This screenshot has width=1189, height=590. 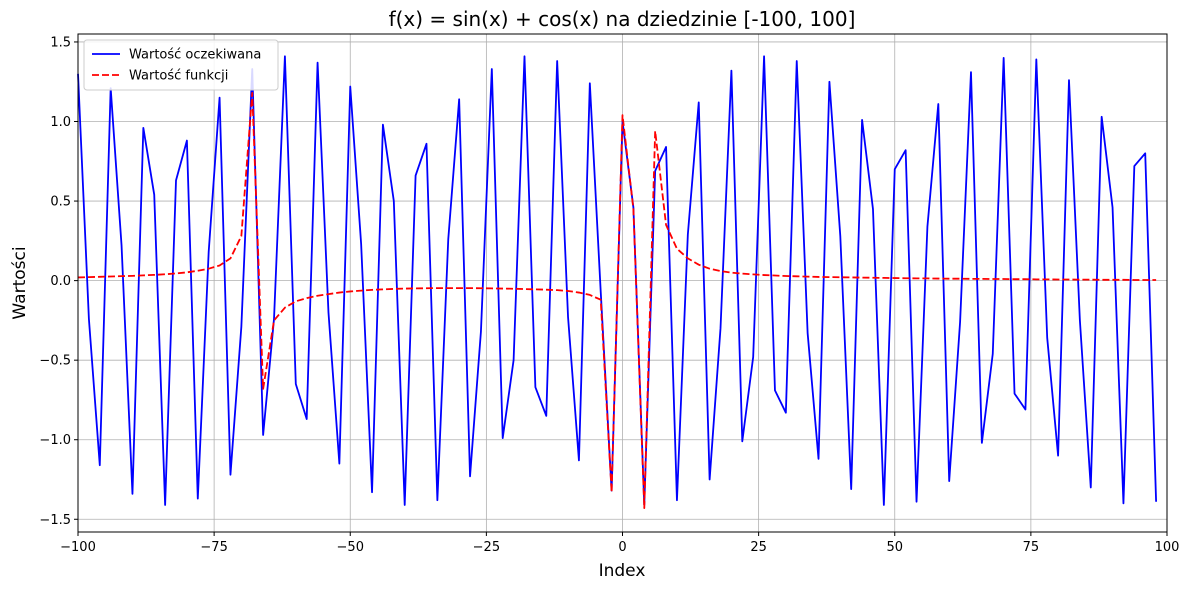 What do you see at coordinates (622, 571) in the screenshot?
I see `x-axis-label: Index` at bounding box center [622, 571].